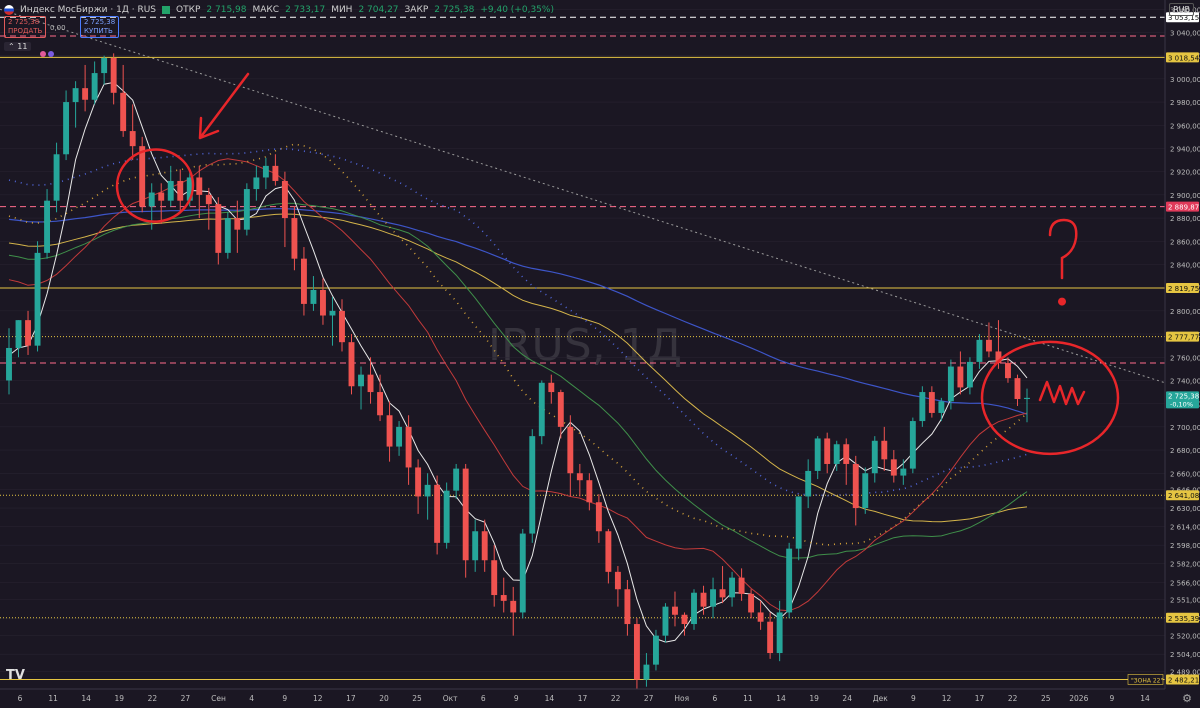 The height and width of the screenshot is (708, 1200). What do you see at coordinates (15, 675) in the screenshot?
I see `tradingview-logo: TV` at bounding box center [15, 675].